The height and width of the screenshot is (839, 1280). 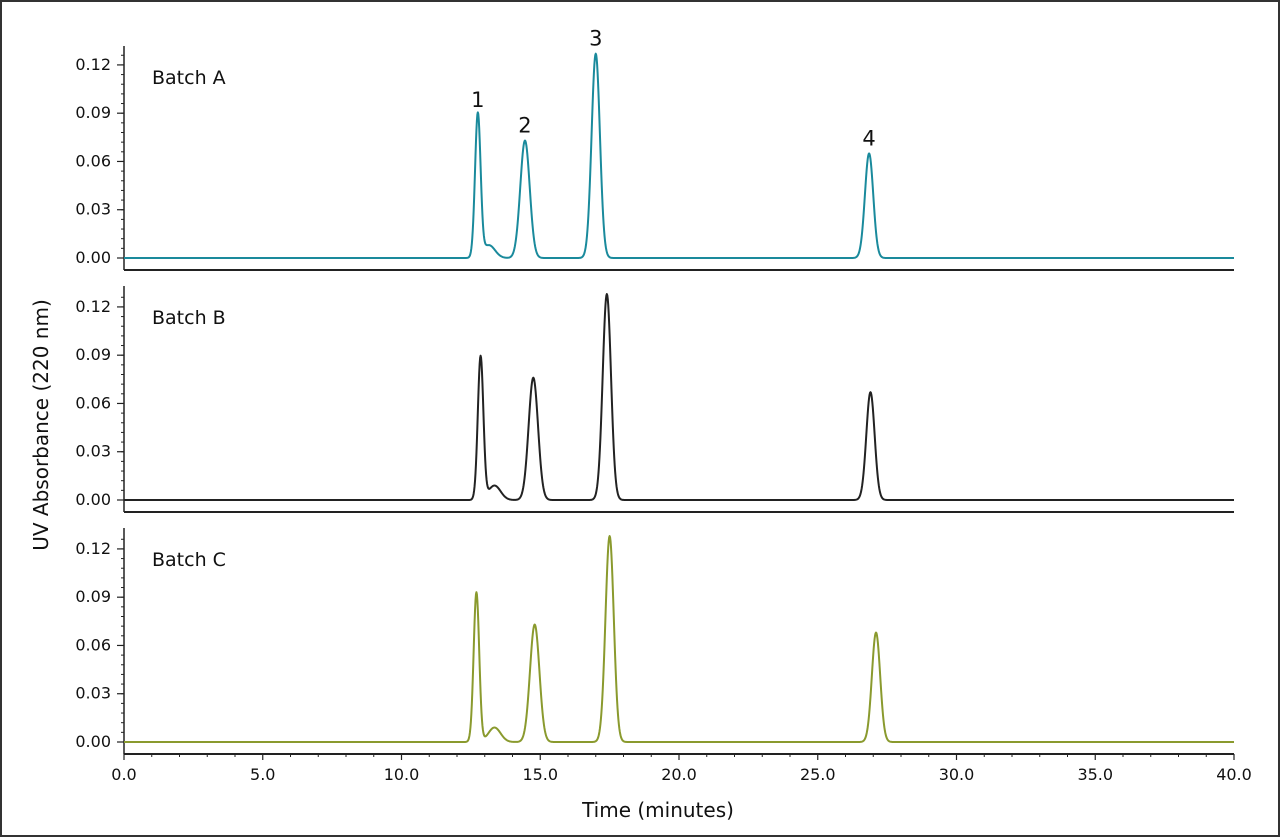 I want to click on x-axis-title: Time (minutes), so click(x=657, y=810).